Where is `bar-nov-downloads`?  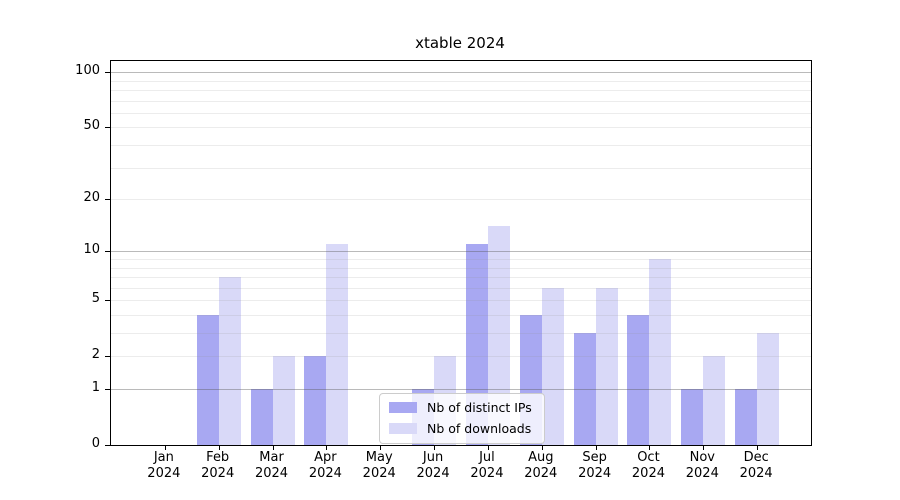 bar-nov-downloads is located at coordinates (714, 400).